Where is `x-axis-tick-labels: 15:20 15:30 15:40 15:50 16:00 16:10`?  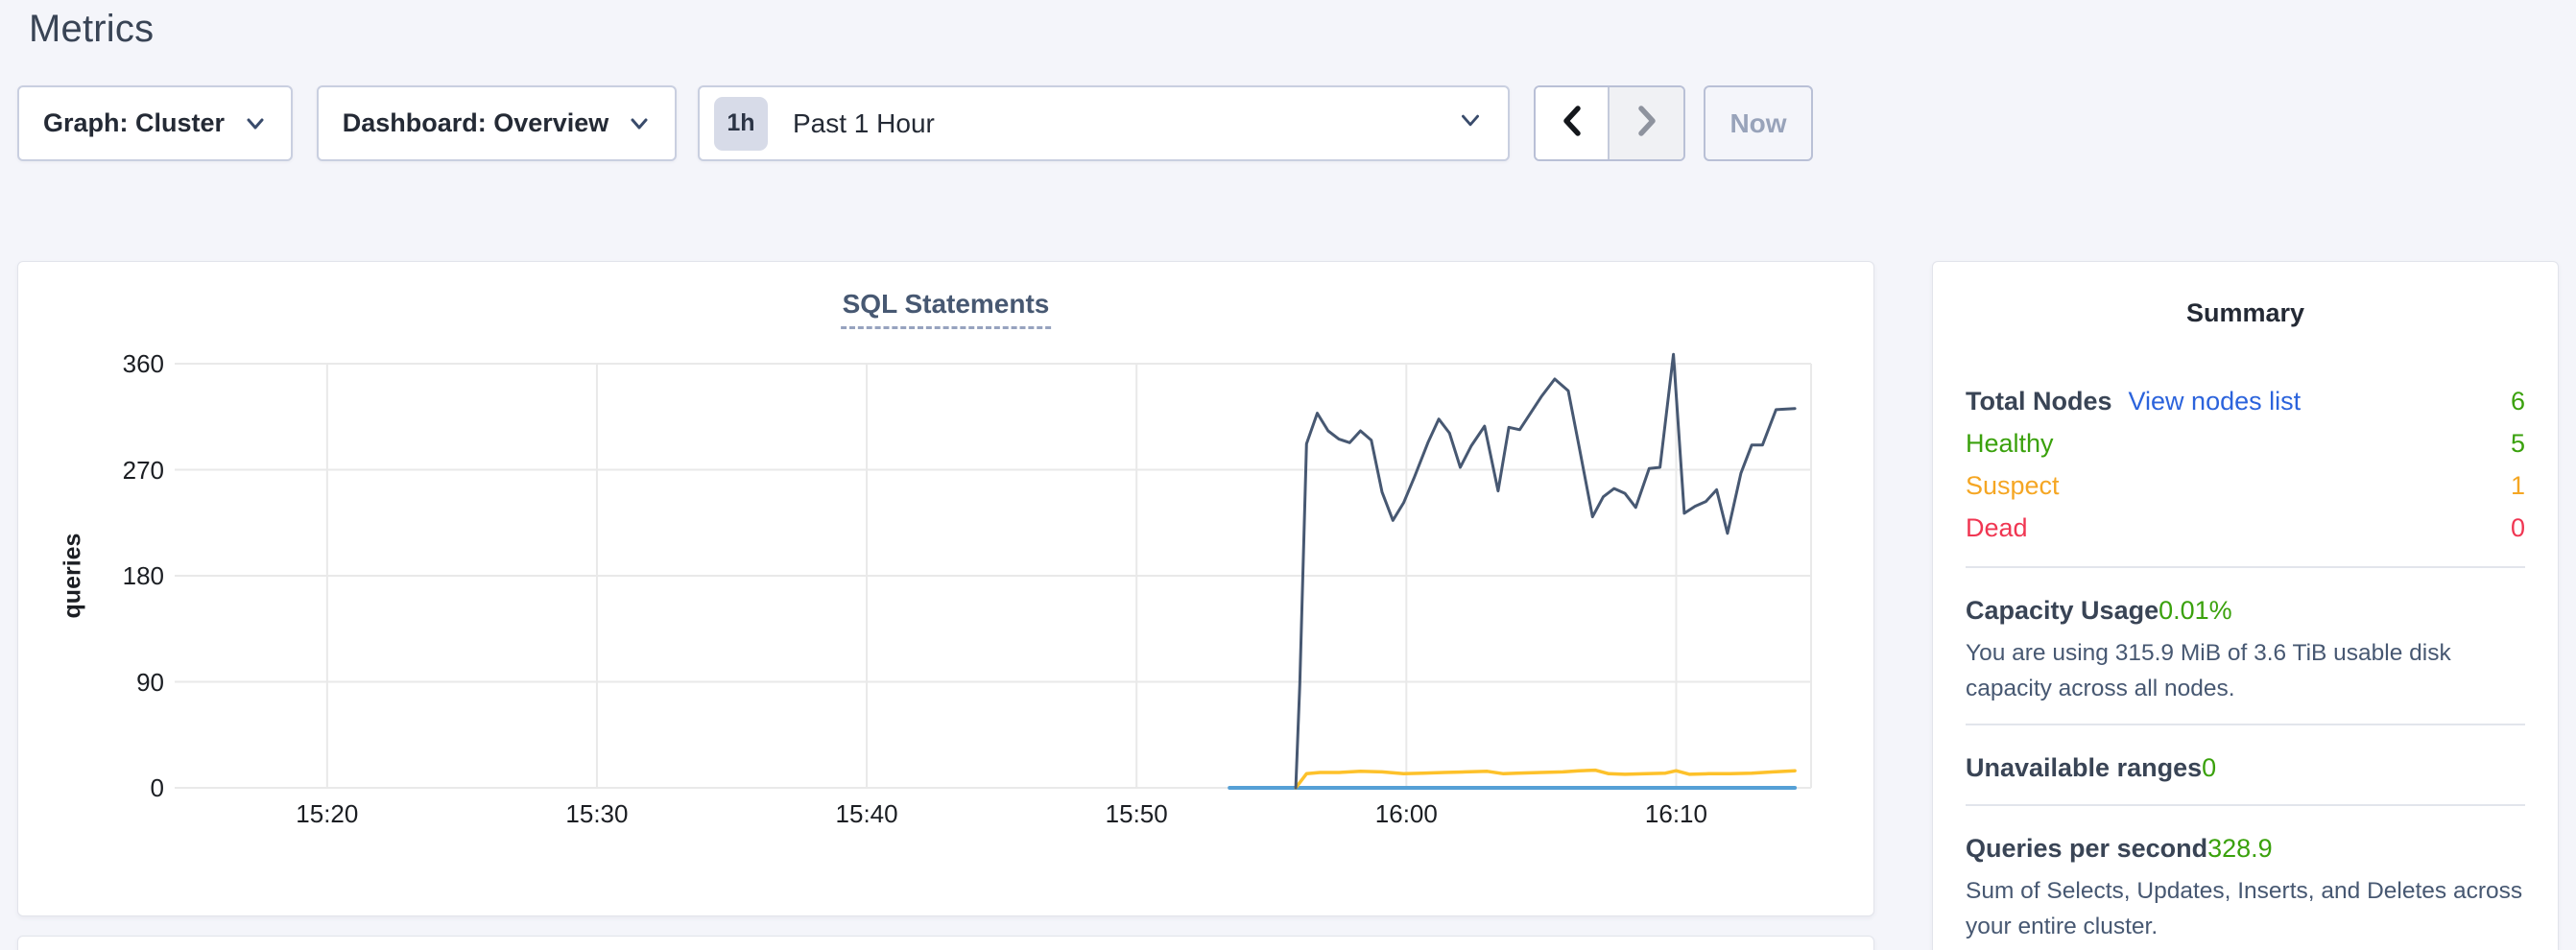 x-axis-tick-labels: 15:20 15:30 15:40 15:50 16:00 16:10 is located at coordinates (993, 818).